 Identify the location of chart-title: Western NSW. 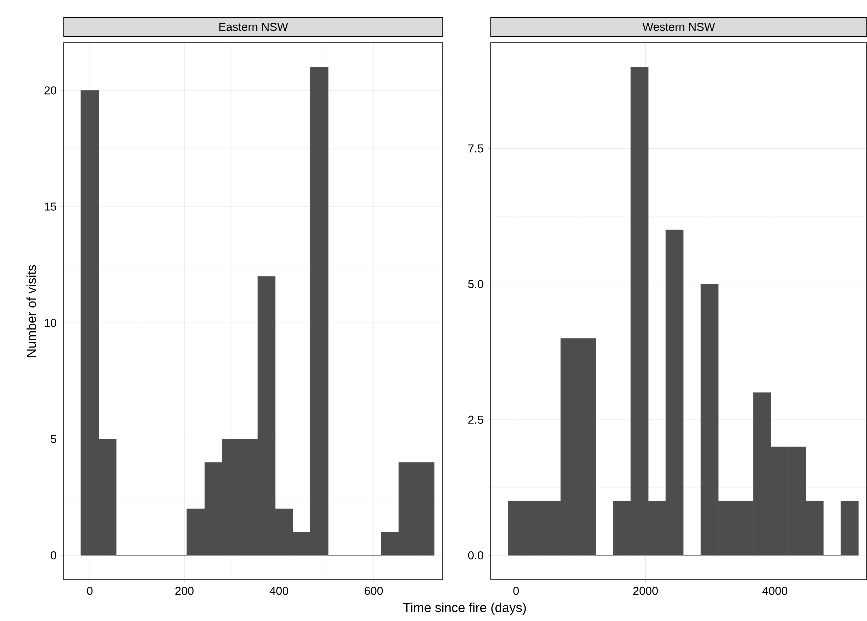
(679, 27).